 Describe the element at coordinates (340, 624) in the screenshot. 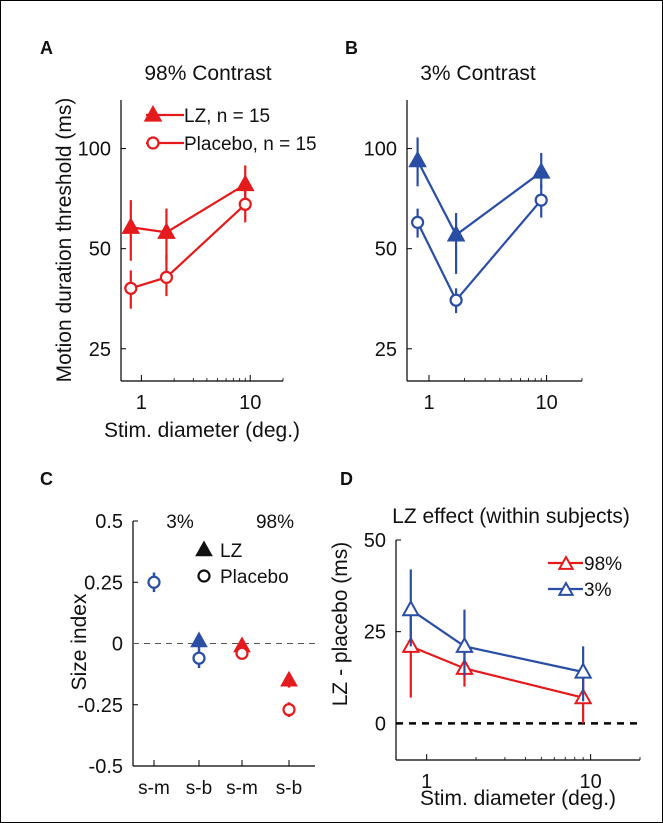

I see `y-axis-label: LZ - placebo (ms)` at that location.